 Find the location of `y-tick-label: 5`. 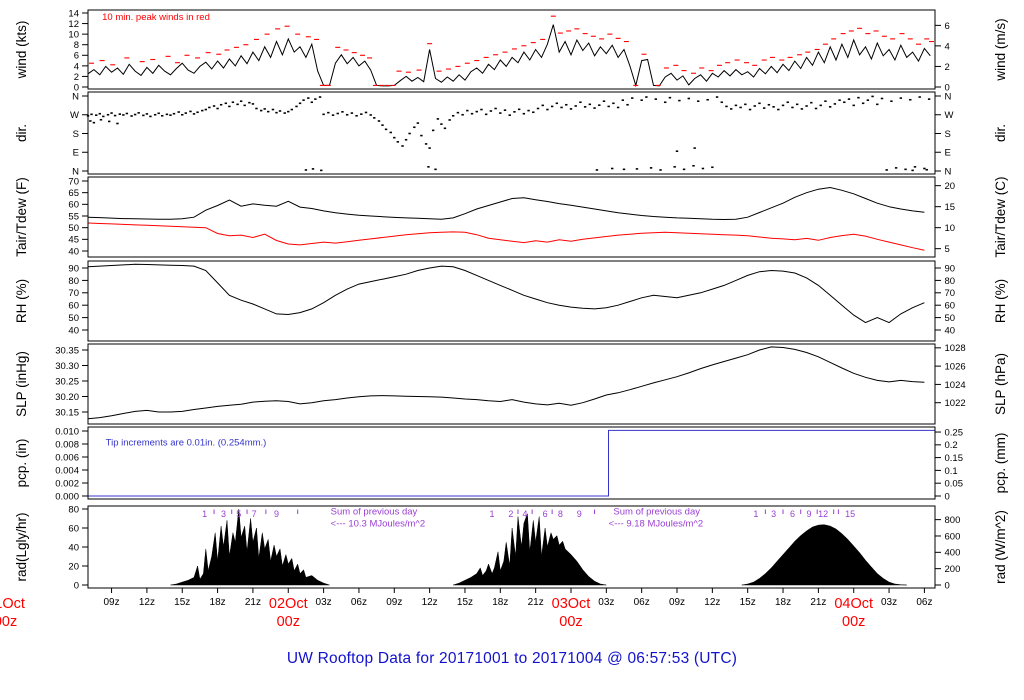

y-tick-label: 5 is located at coordinates (947, 249).